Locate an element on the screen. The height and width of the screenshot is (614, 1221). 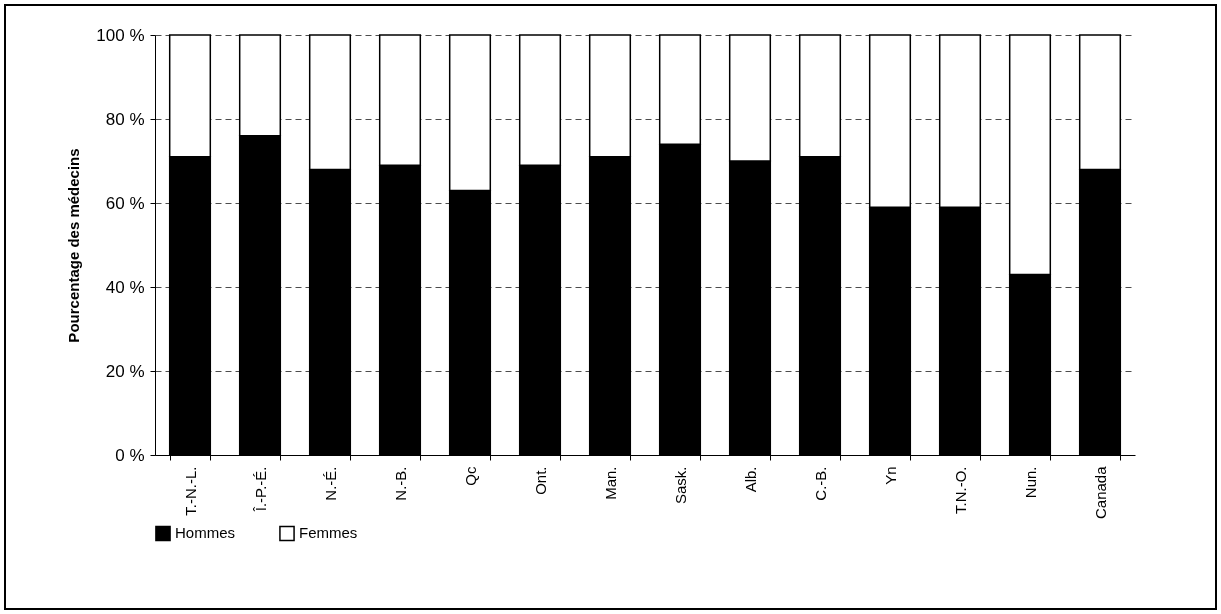
x-tick-label: Qc is located at coordinates (470, 476).